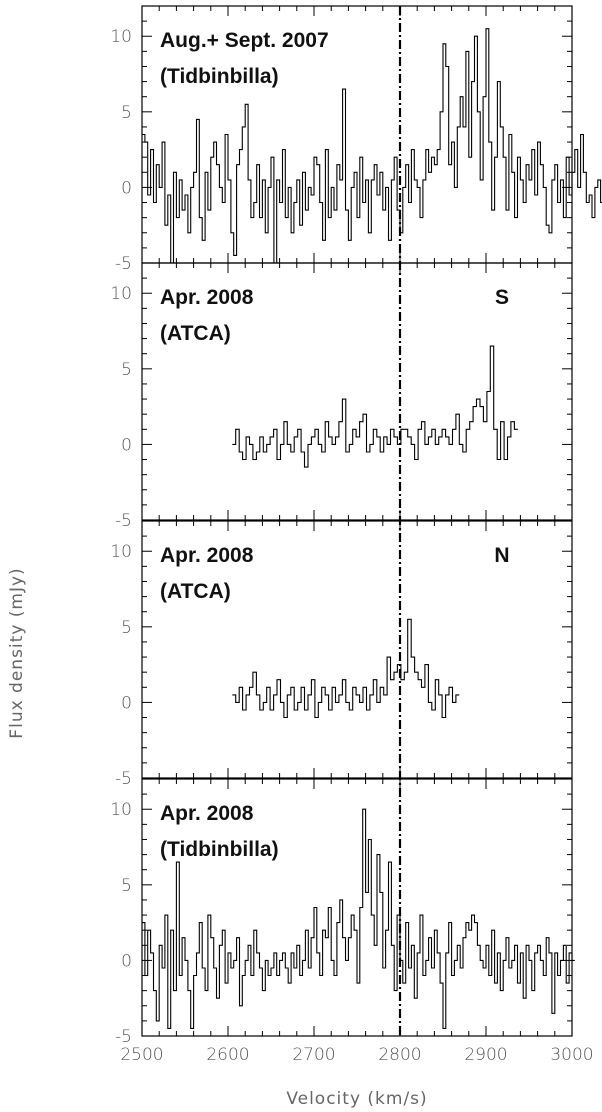 The width and height of the screenshot is (602, 1112). I want to click on x-axis-label: Velocity (km/s), so click(356, 1099).